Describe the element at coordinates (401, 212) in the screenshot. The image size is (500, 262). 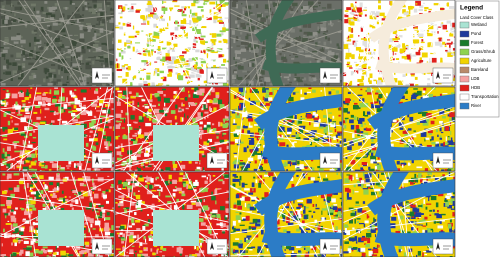
I see `map-panel` at that location.